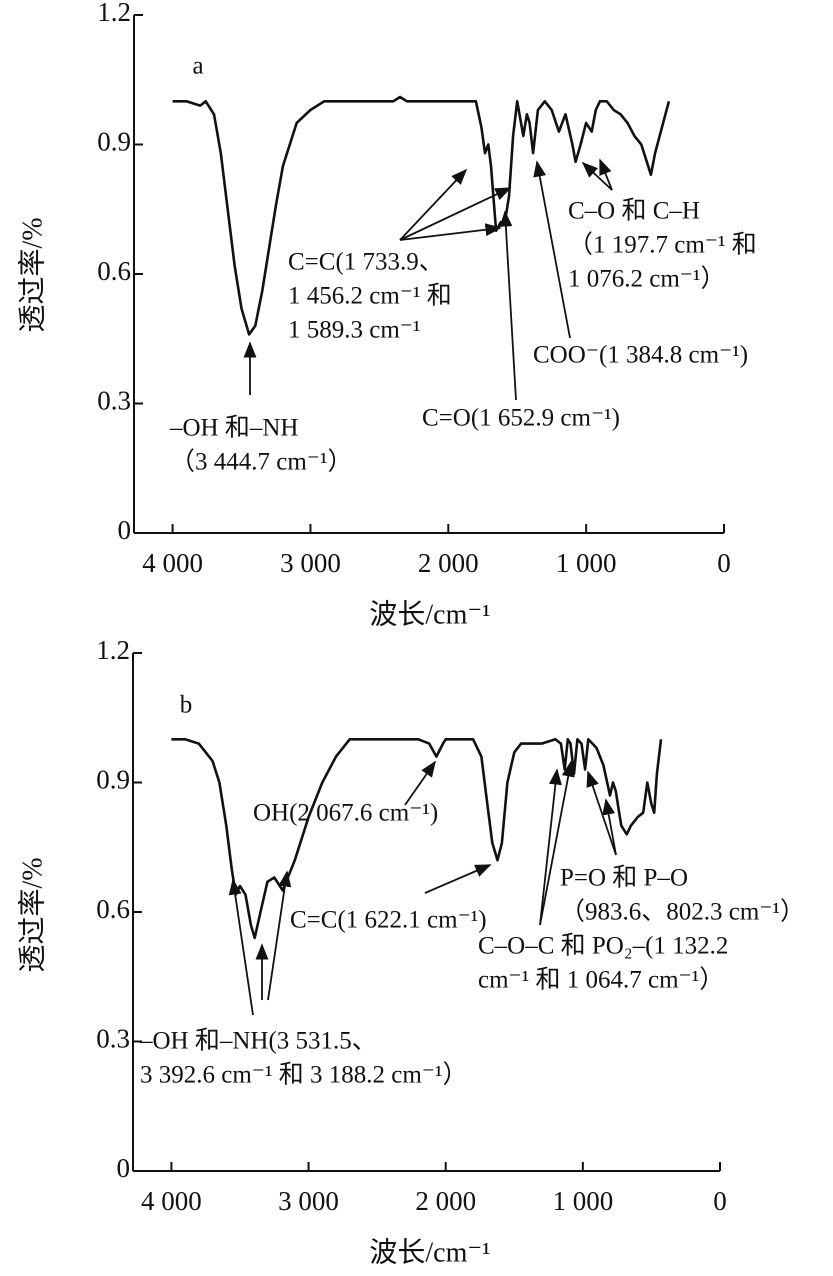 Image resolution: width=833 pixels, height=1276 pixels. Describe the element at coordinates (303, 1075) in the screenshot. I see `annotation: 3 392.6 cm⁻¹ 和 3 188.2 cm⁻¹）` at that location.